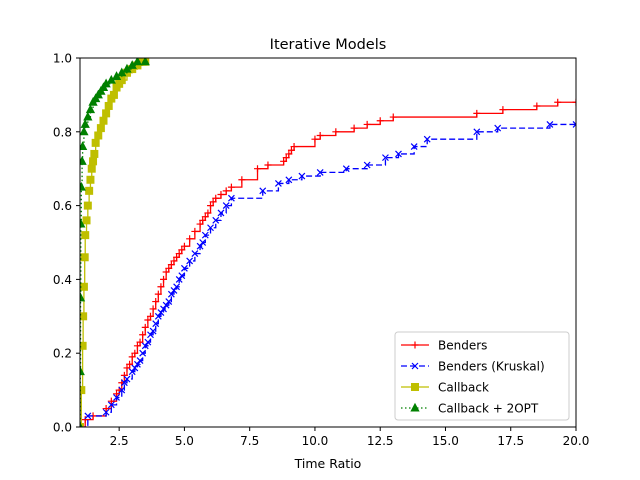 This screenshot has width=640, height=480. Describe the element at coordinates (119, 441) in the screenshot. I see `x-tick-label: 2.5` at that location.